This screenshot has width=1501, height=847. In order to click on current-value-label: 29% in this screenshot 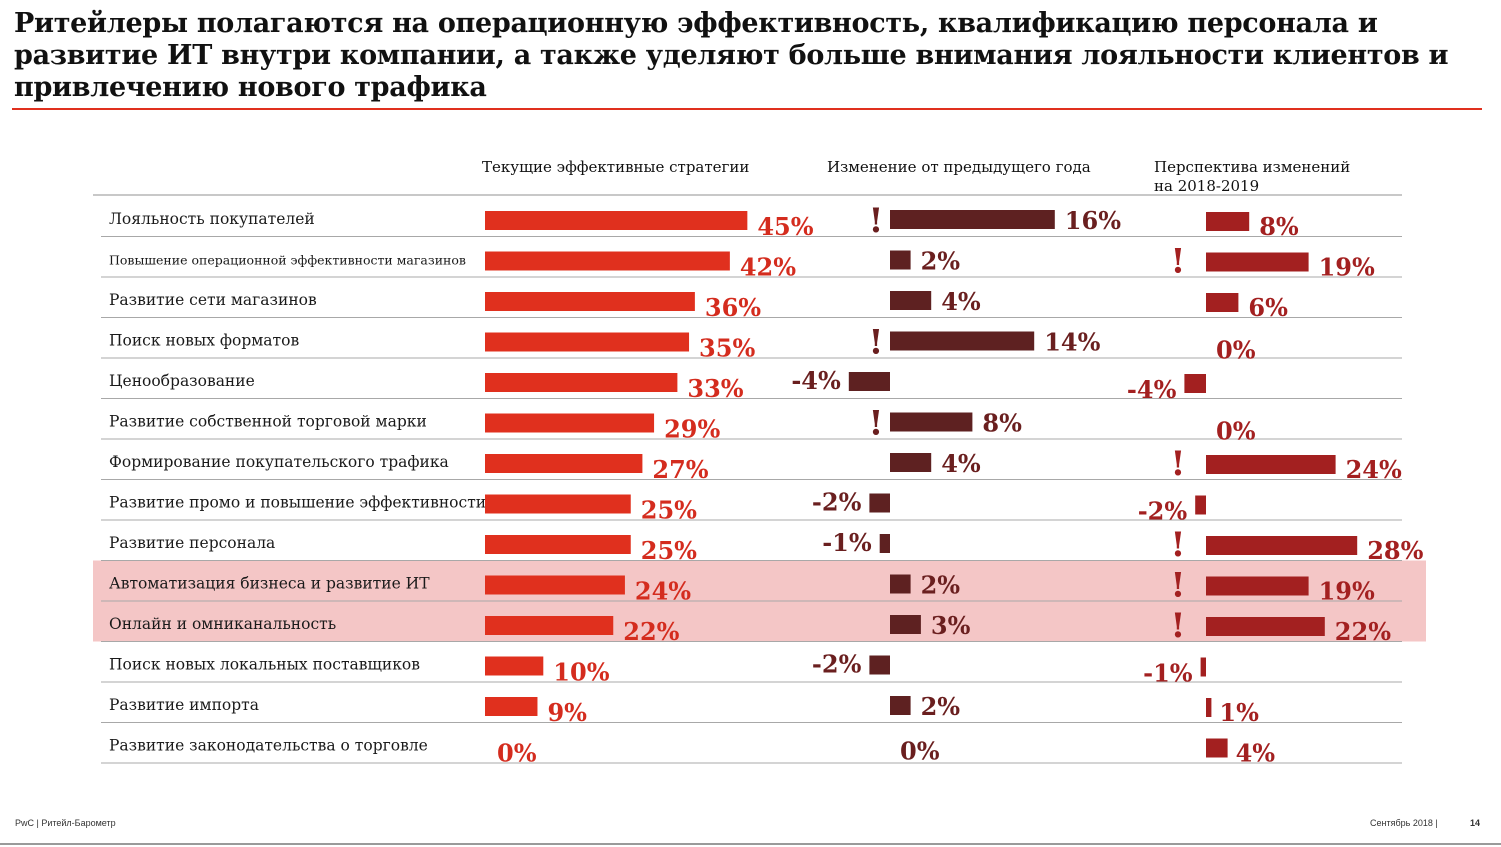, I will do `click(692, 429)`.